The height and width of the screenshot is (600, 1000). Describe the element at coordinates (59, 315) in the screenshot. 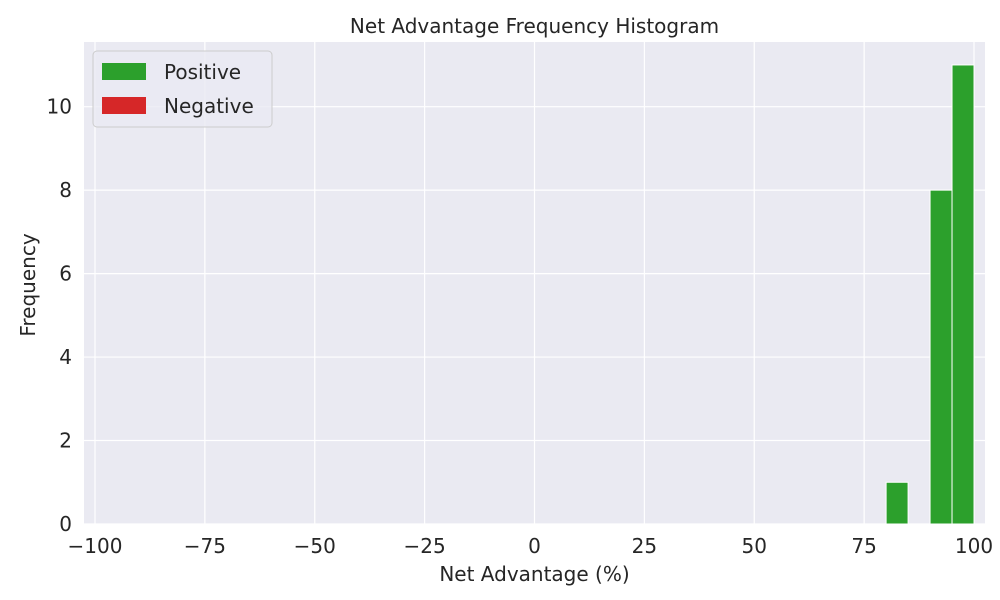

I see `y-axis-ticks: 0 2 4 6 8 10` at that location.